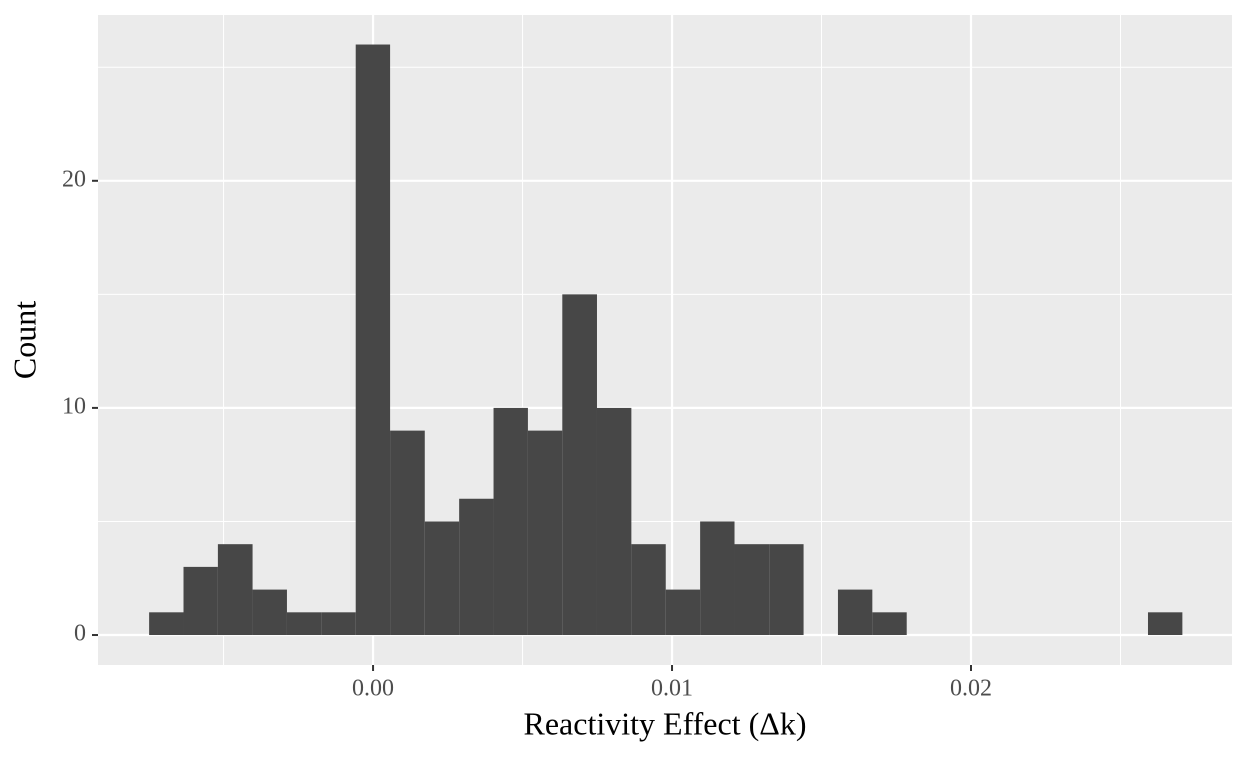 The width and height of the screenshot is (1248, 768). Describe the element at coordinates (373, 689) in the screenshot. I see `x-tick-label: 0.00` at that location.